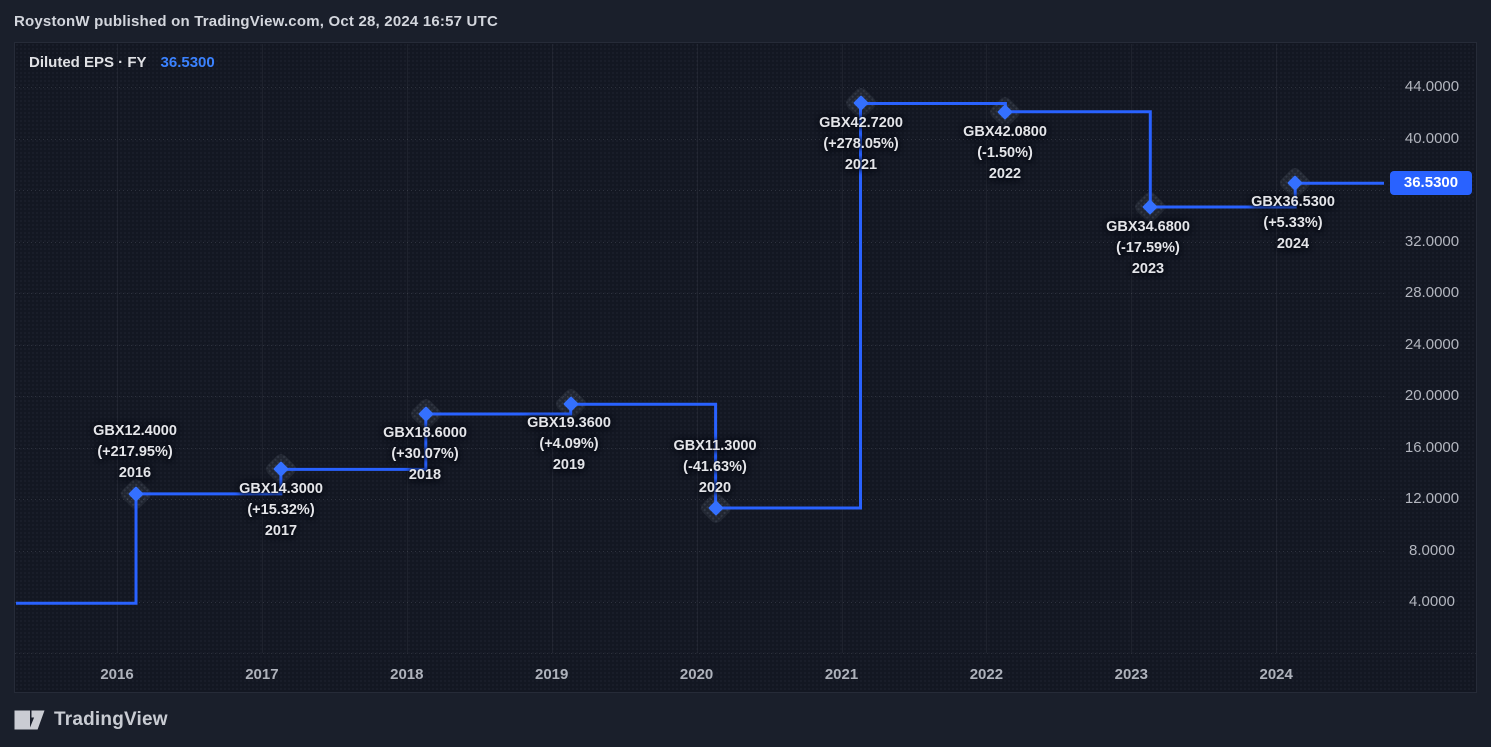 This screenshot has width=1491, height=747. What do you see at coordinates (1432, 344) in the screenshot?
I see `price-scale-label: 24.0000` at bounding box center [1432, 344].